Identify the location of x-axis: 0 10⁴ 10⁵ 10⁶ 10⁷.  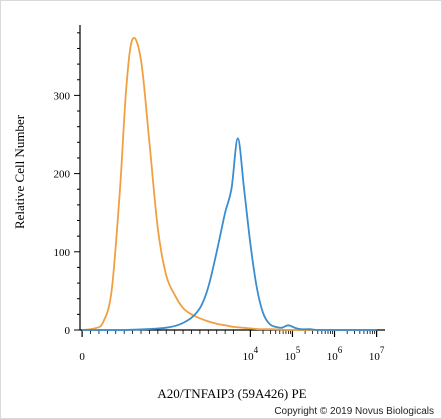
(232, 346).